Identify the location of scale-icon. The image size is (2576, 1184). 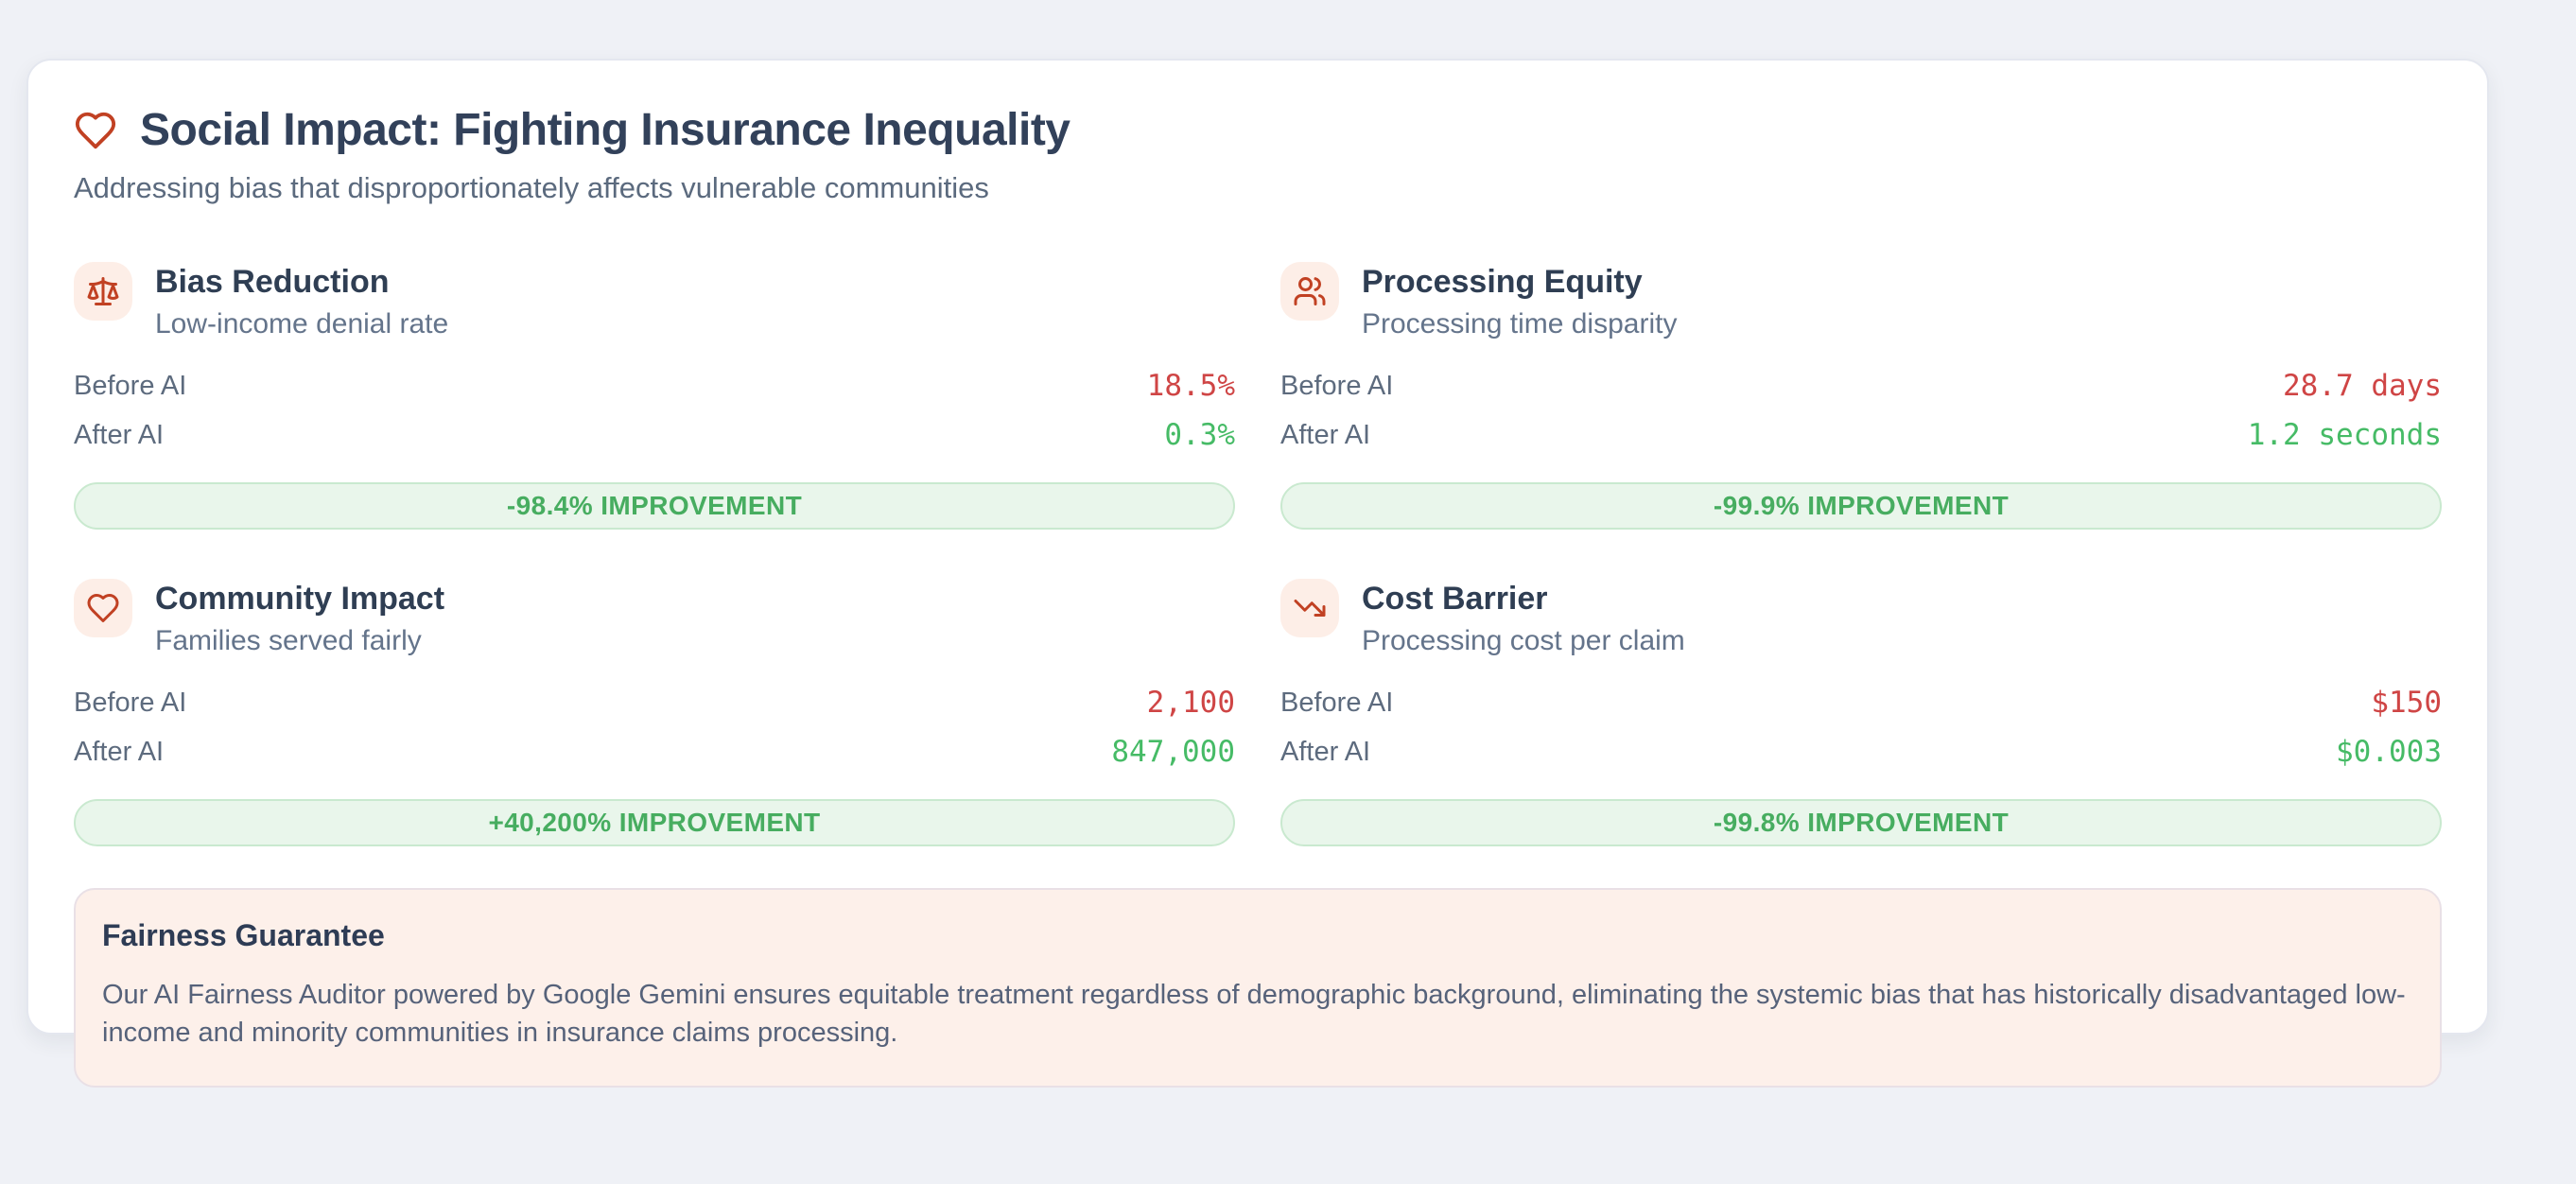
(103, 291).